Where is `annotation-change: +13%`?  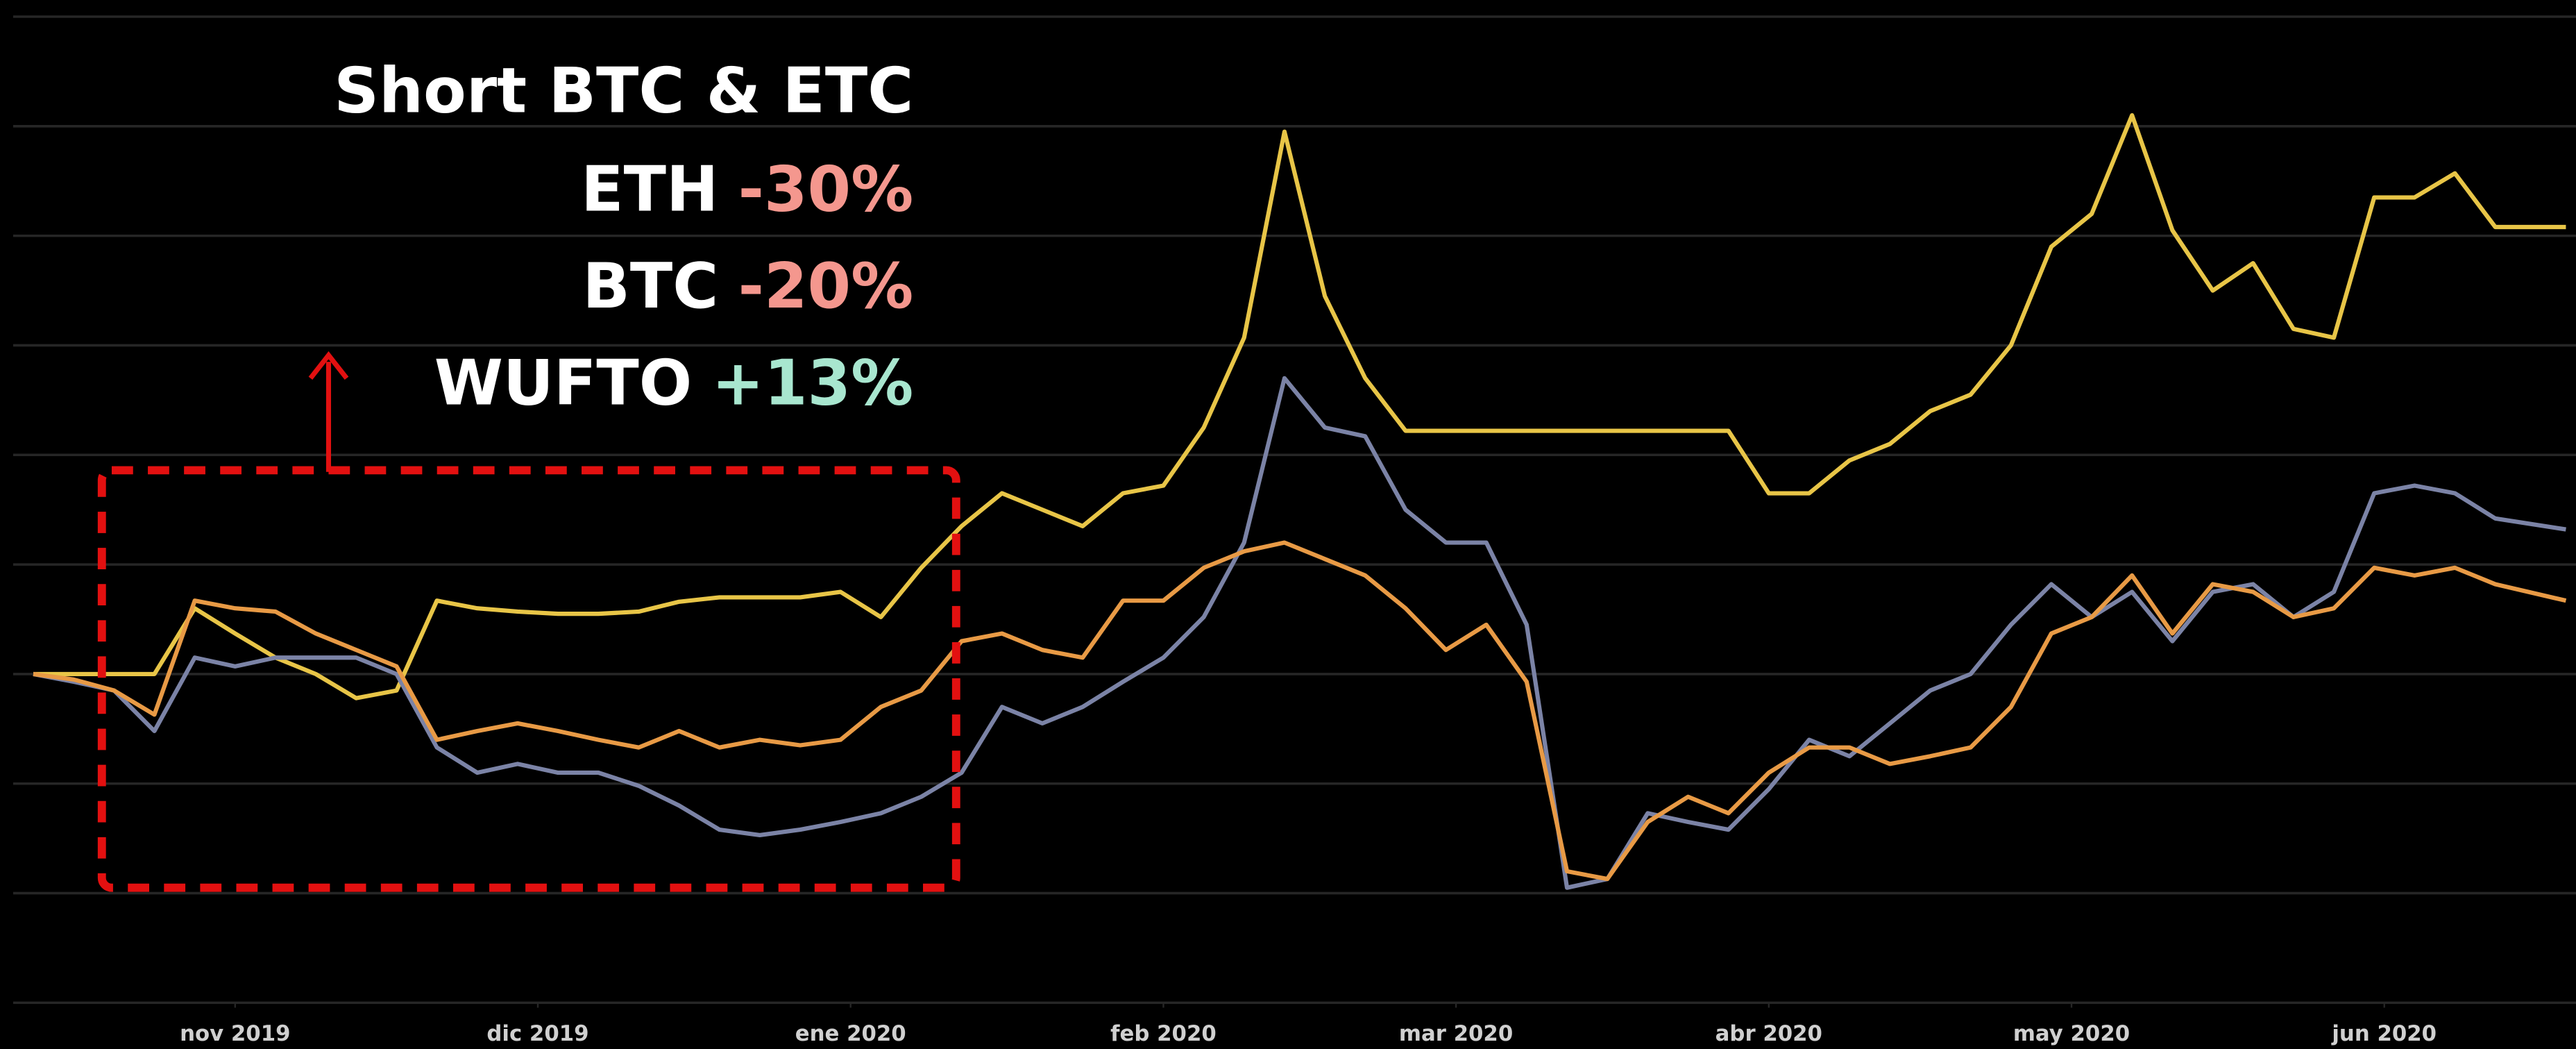 annotation-change: +13% is located at coordinates (813, 384).